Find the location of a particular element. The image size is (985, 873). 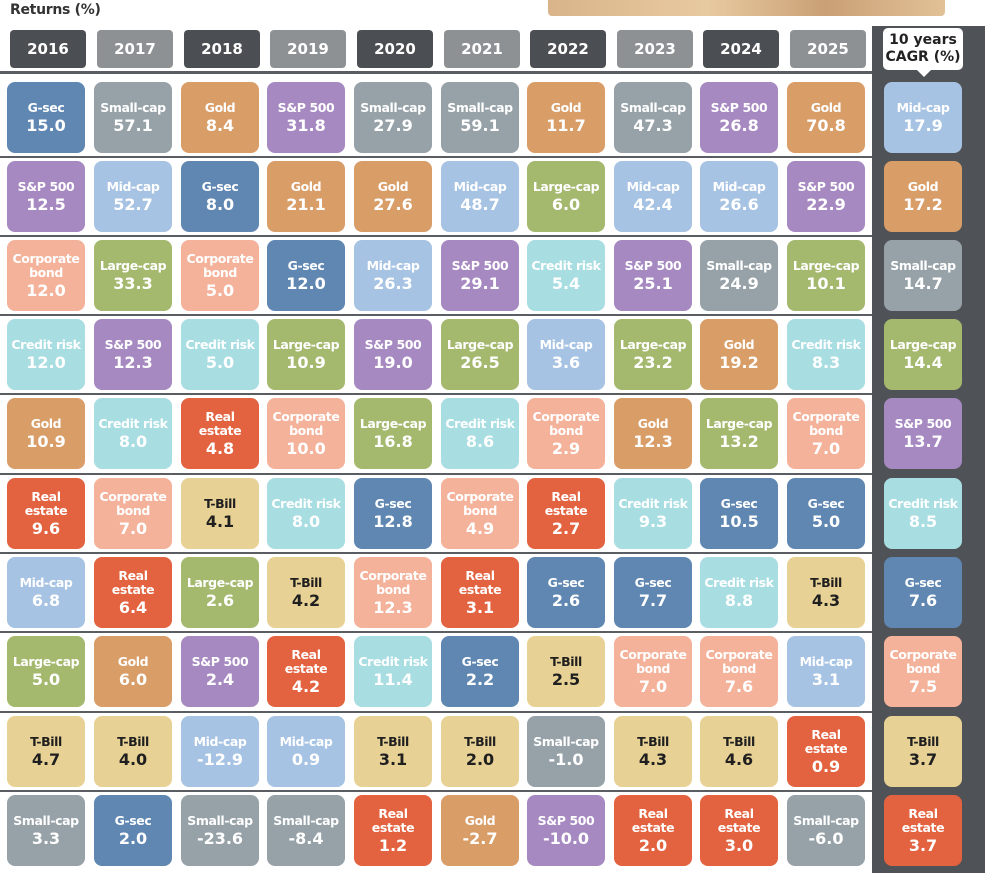

return-value: 3.1 is located at coordinates (480, 607).